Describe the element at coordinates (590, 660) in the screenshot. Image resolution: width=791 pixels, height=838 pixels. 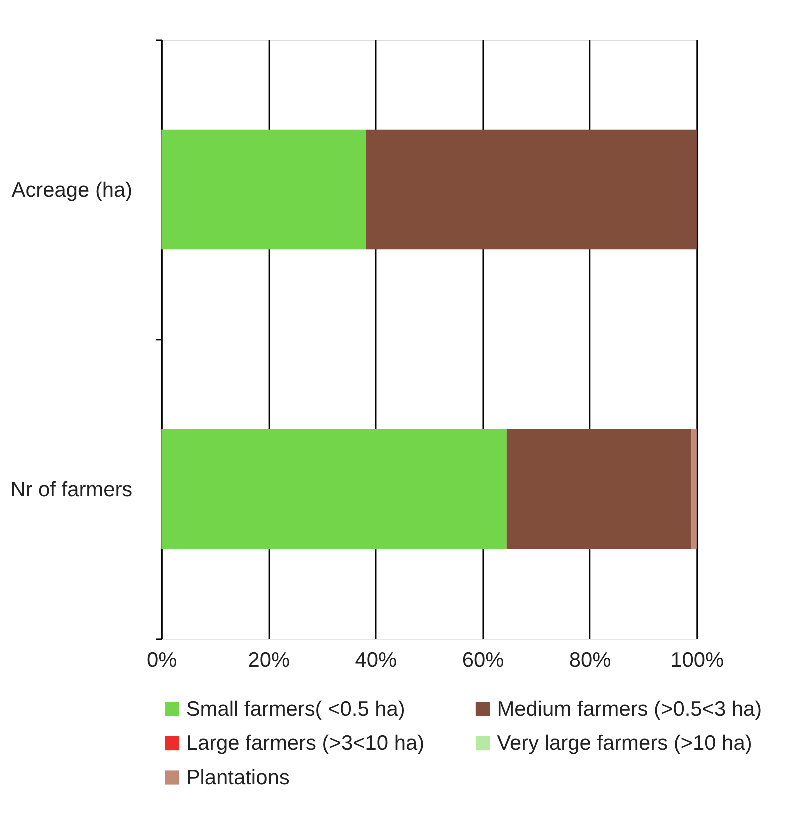
I see `x-tick-label: 80%` at that location.